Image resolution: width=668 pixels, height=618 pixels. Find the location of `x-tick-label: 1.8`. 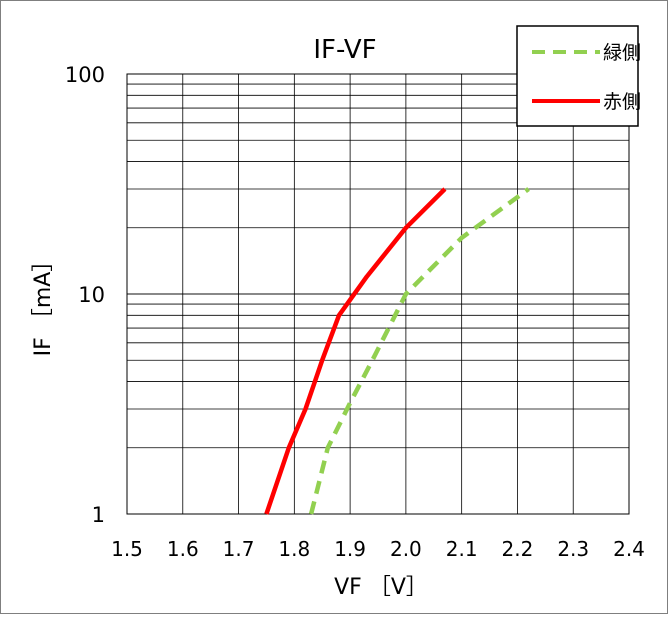

x-tick-label: 1.8 is located at coordinates (294, 549).